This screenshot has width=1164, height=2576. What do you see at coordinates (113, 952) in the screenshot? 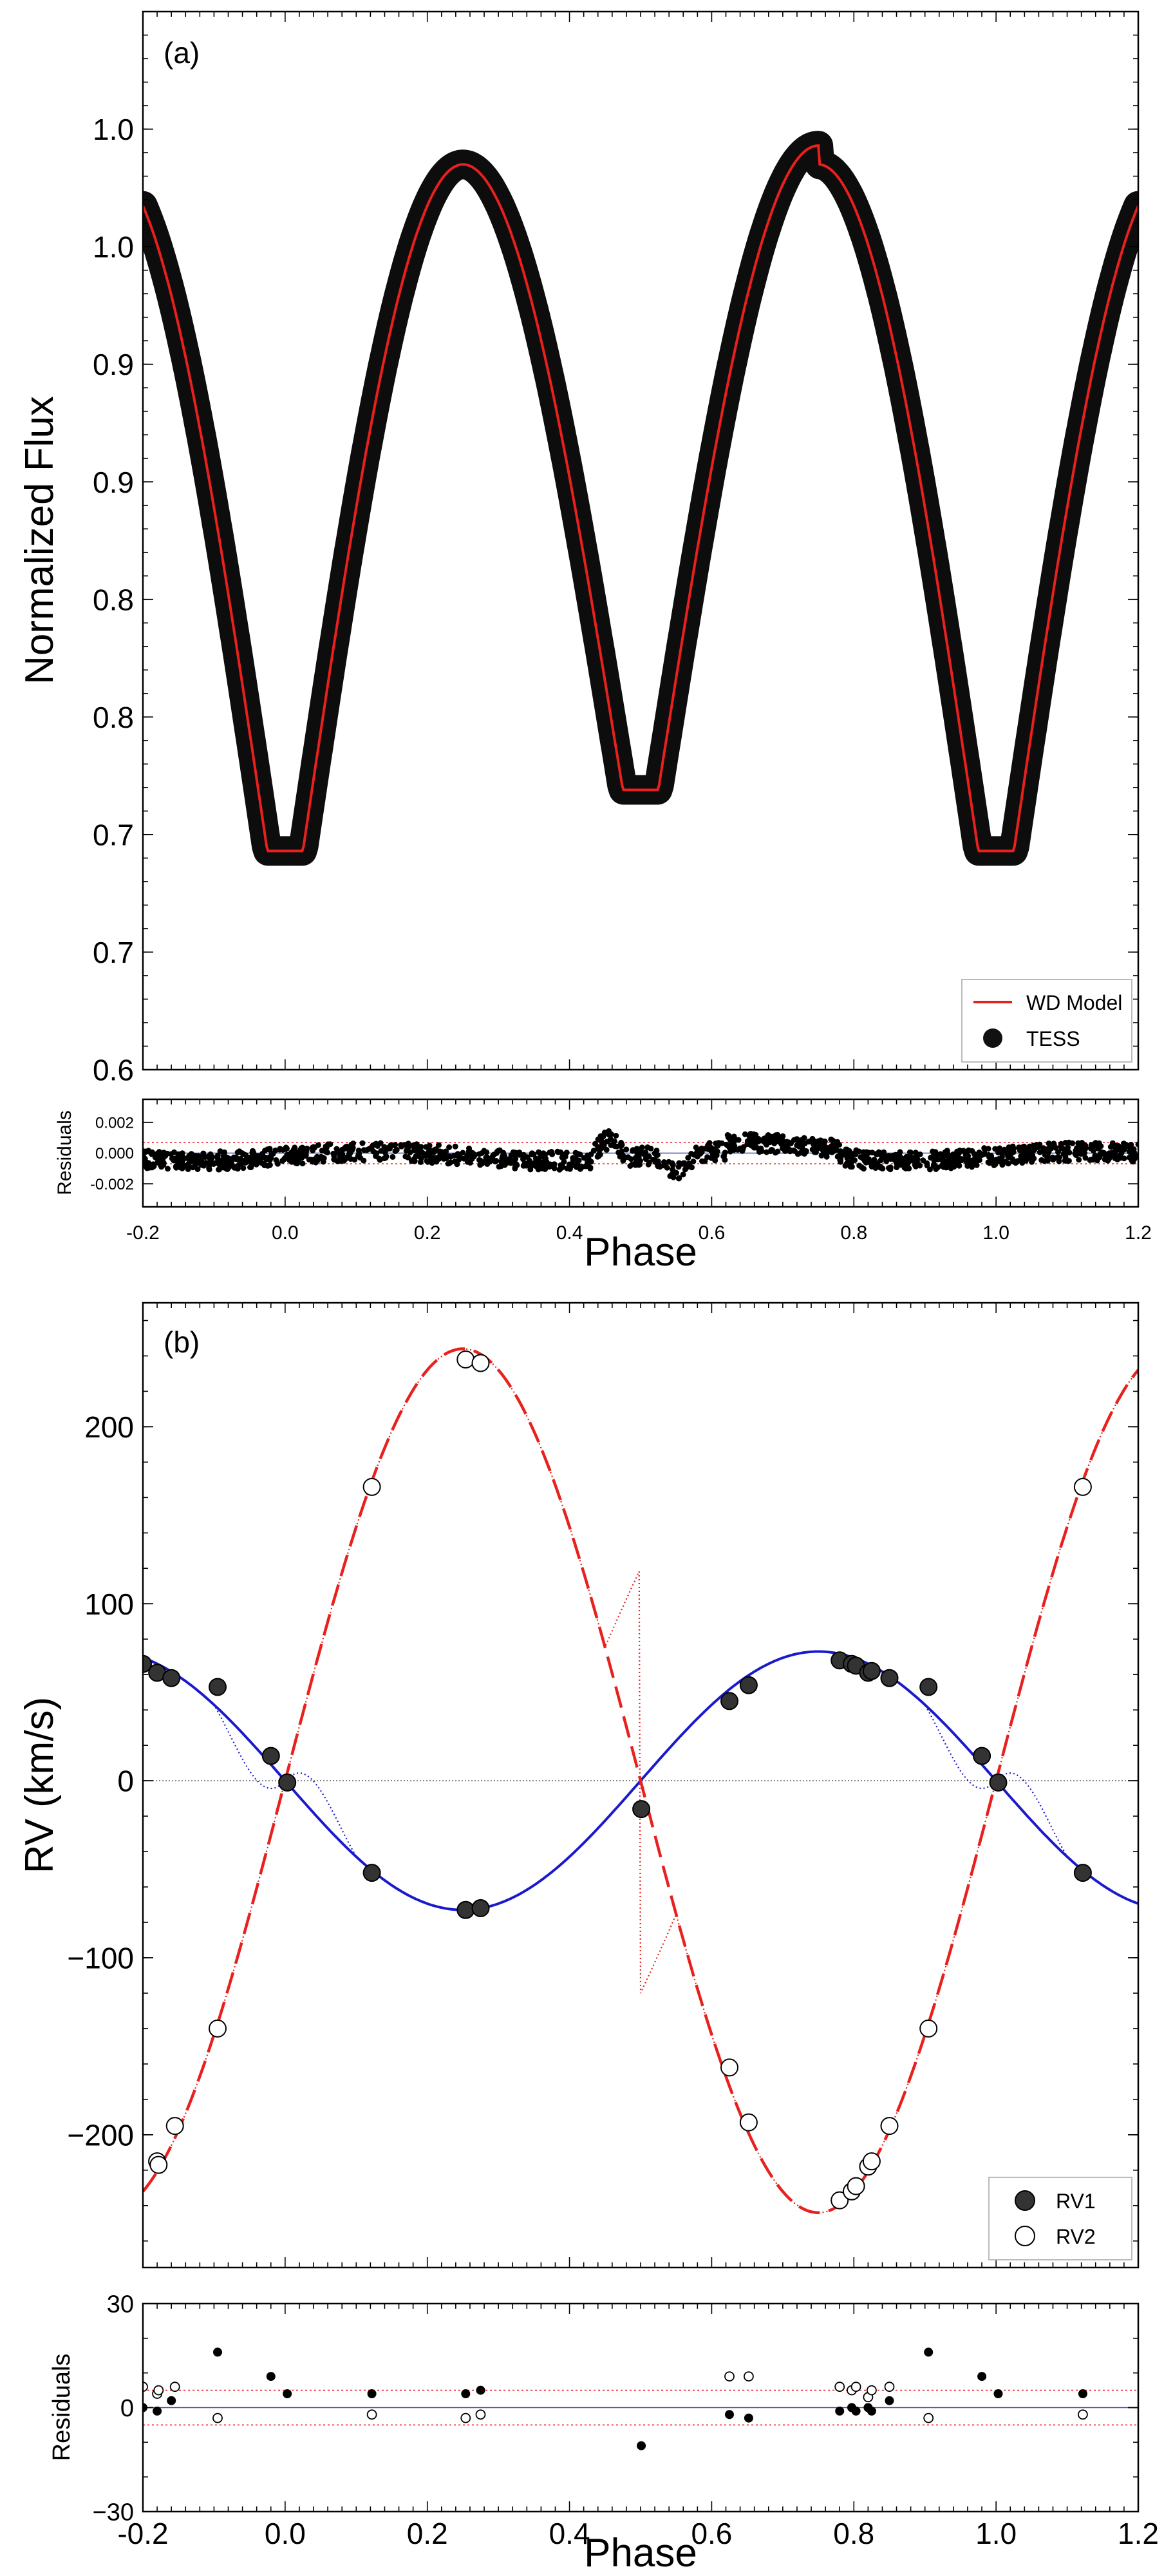
I see `light-curve-y-tick-label: 0.7` at bounding box center [113, 952].